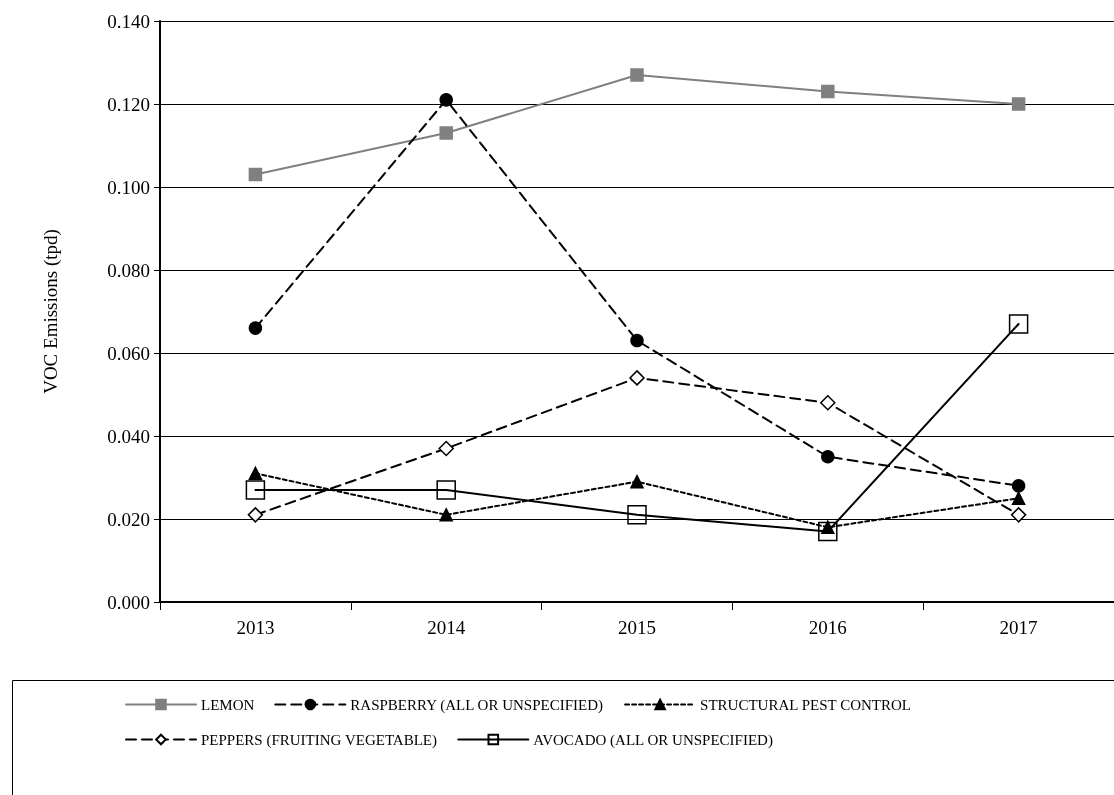  I want to click on legend-label: AVOCADO (ALL OR UNSPECIFIED), so click(653, 740).